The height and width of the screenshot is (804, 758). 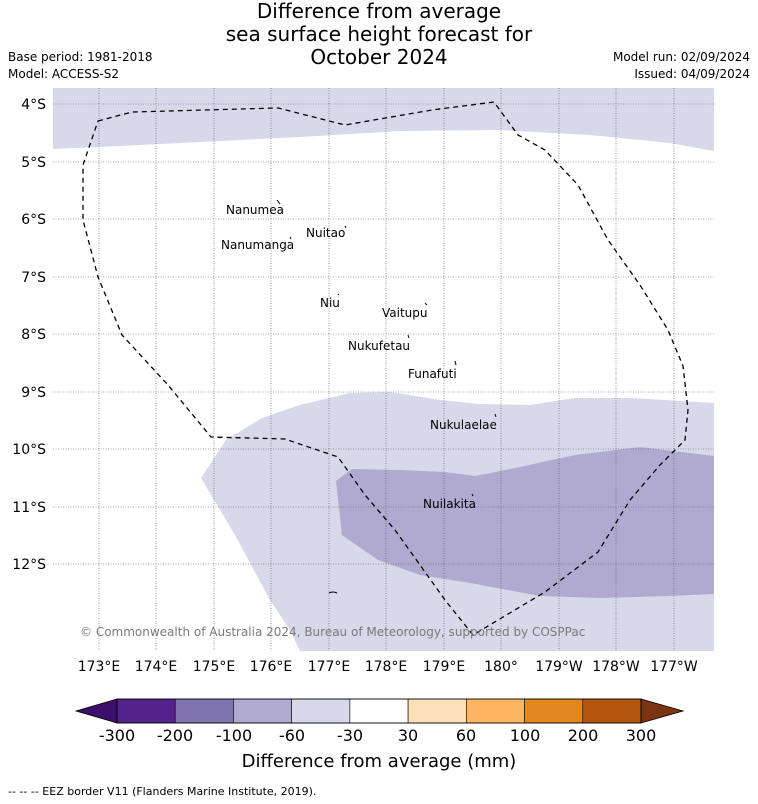 I want to click on island-mark-nuitao, so click(x=345, y=227).